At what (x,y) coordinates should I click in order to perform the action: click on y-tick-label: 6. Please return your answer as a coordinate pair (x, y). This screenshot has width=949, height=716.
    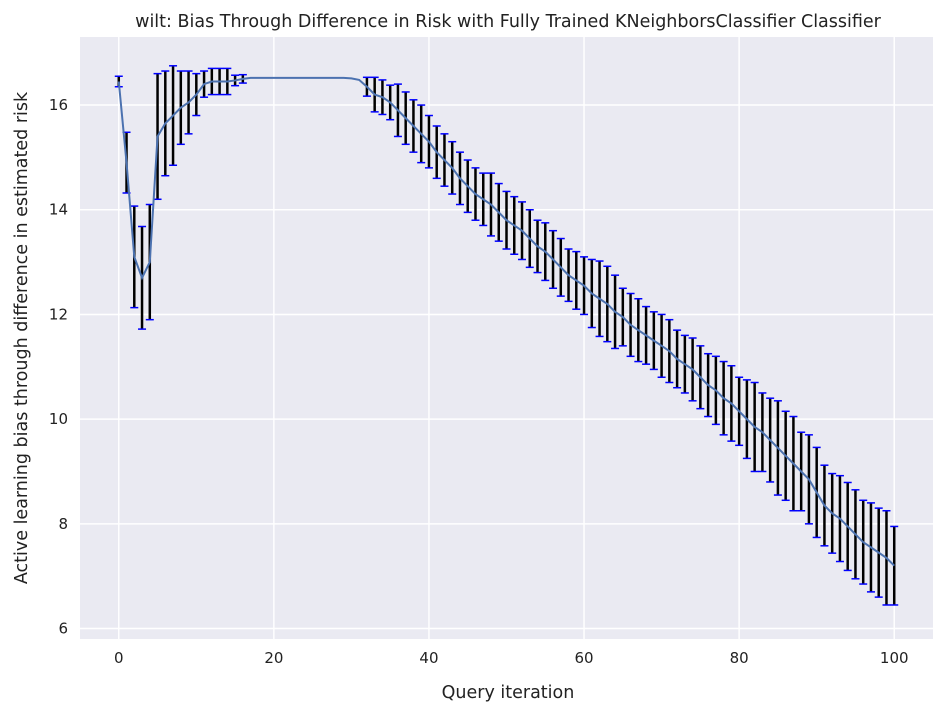
    Looking at the image, I should click on (63, 629).